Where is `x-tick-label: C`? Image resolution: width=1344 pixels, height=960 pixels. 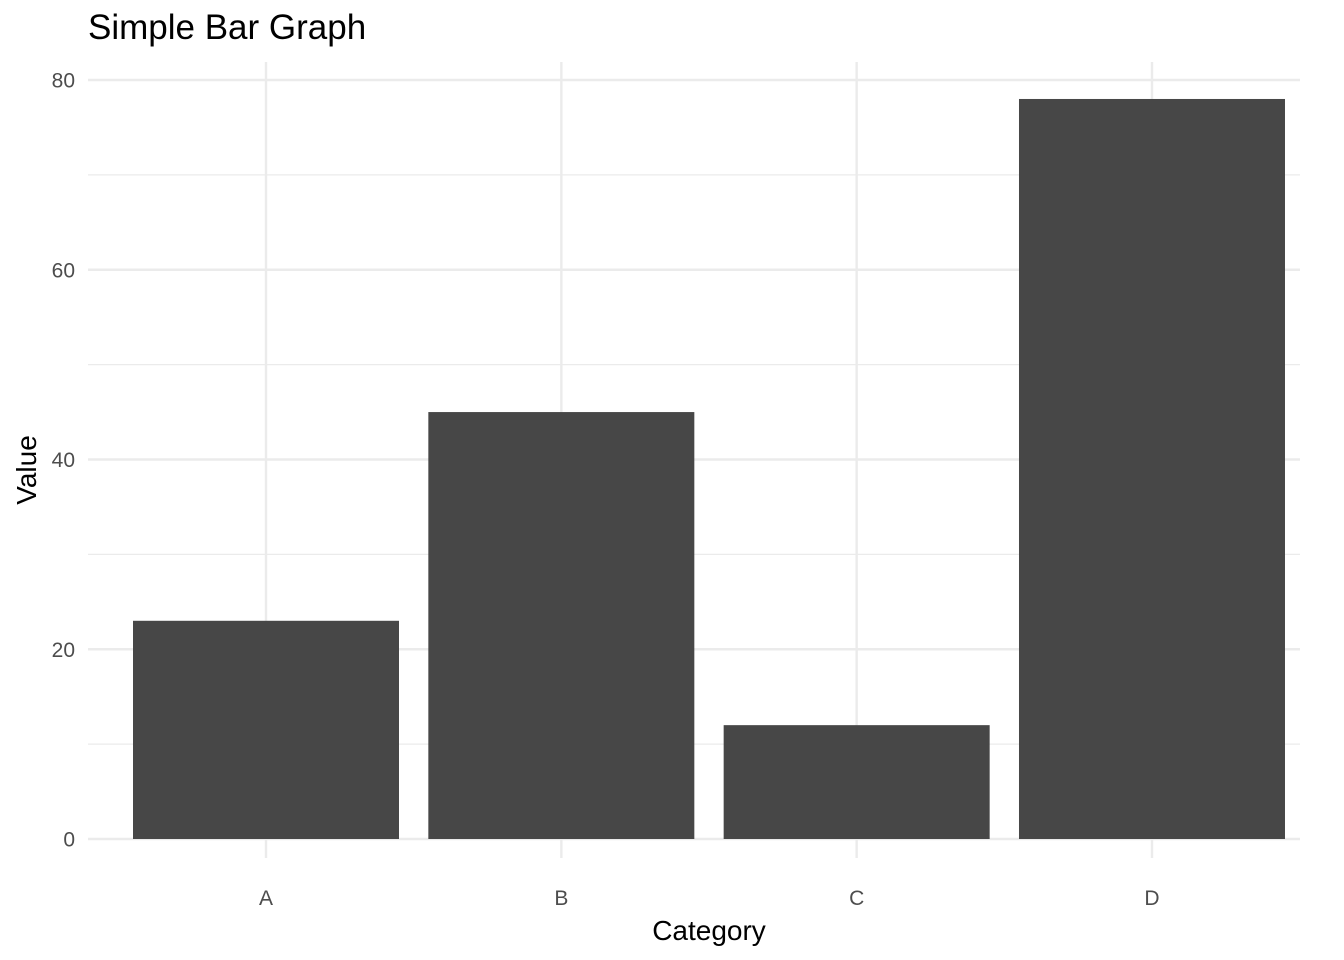 x-tick-label: C is located at coordinates (856, 898).